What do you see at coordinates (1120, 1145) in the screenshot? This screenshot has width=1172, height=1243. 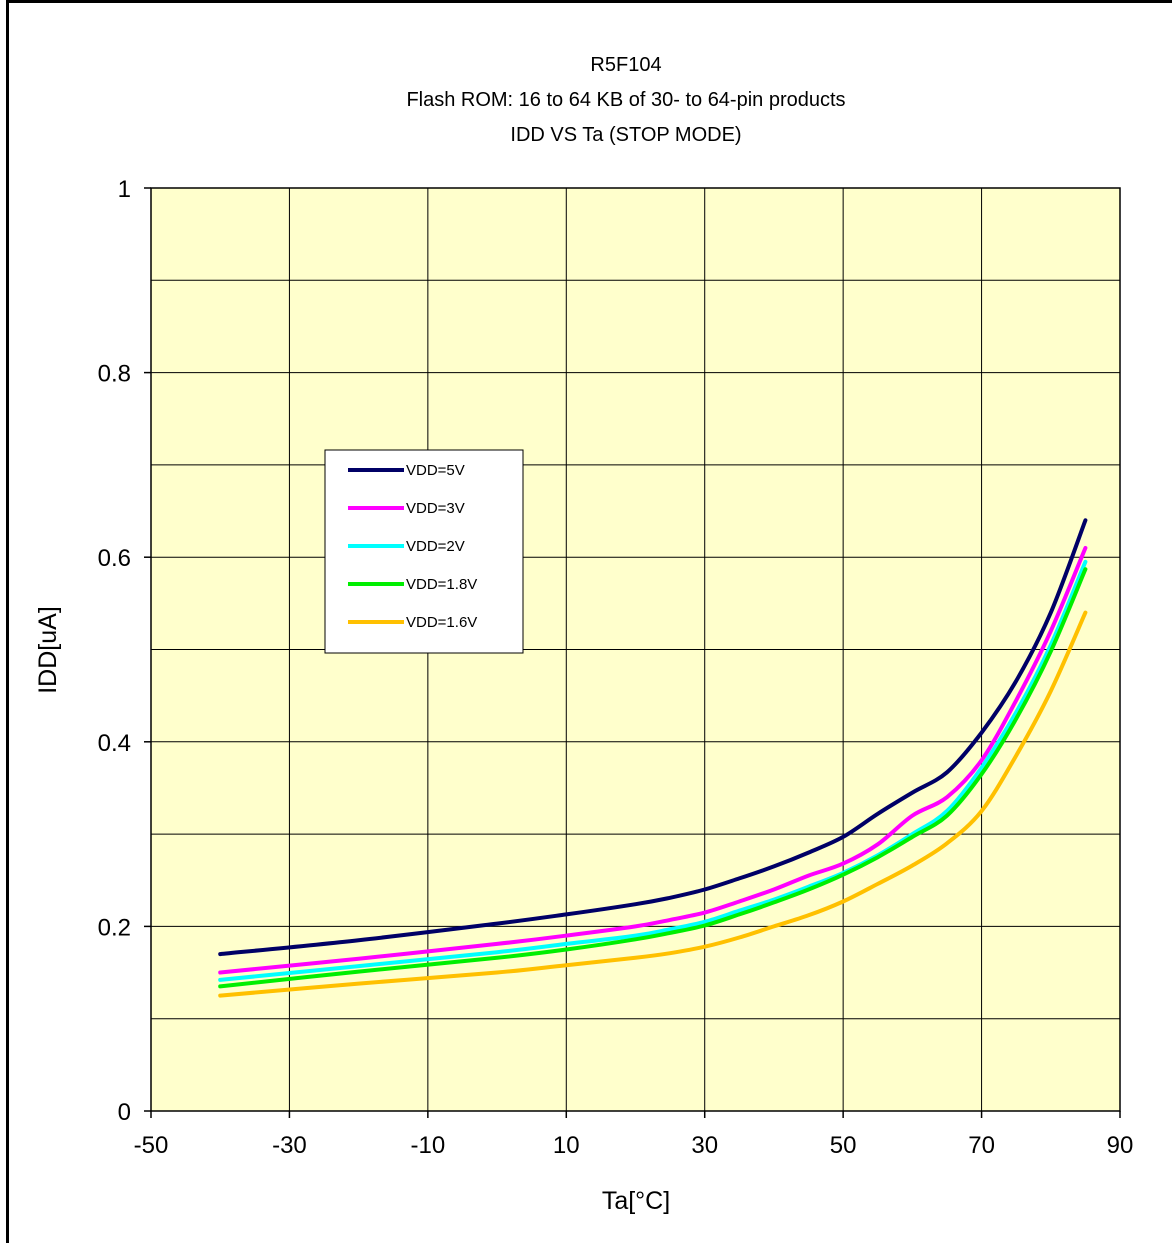 I see `x-tick-label-7: 90` at bounding box center [1120, 1145].